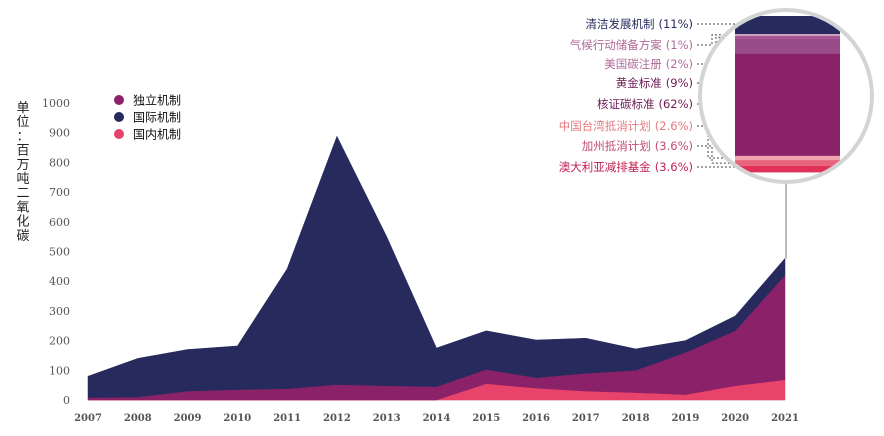 The image size is (884, 436). I want to click on inset-magnifier, so click(786, 133).